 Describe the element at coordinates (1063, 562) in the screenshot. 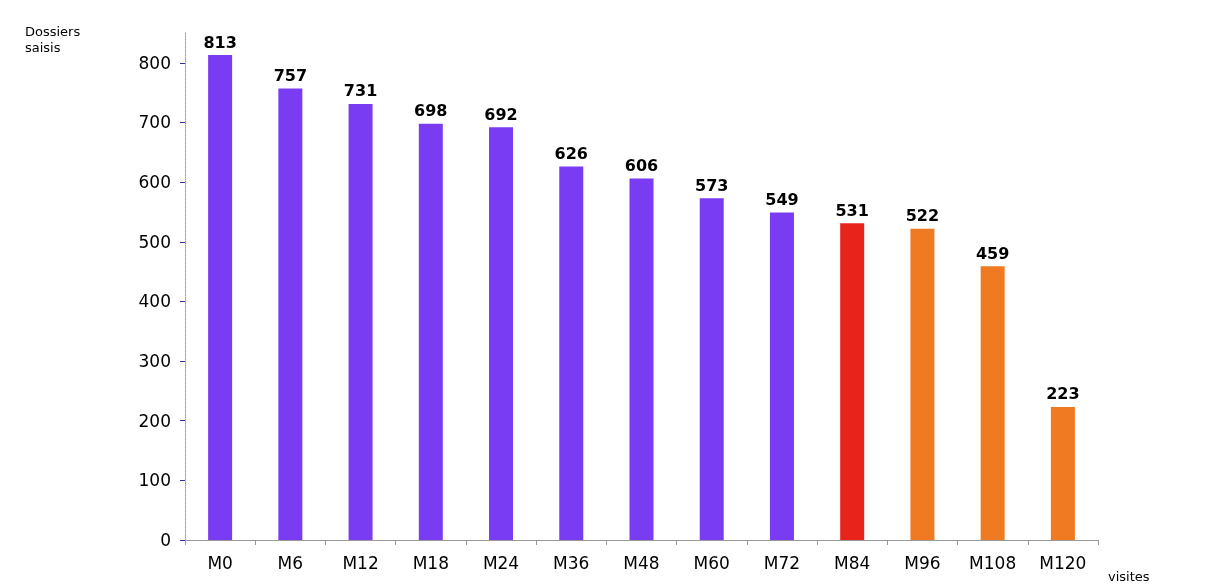

I see `x-tick-label: M120` at that location.